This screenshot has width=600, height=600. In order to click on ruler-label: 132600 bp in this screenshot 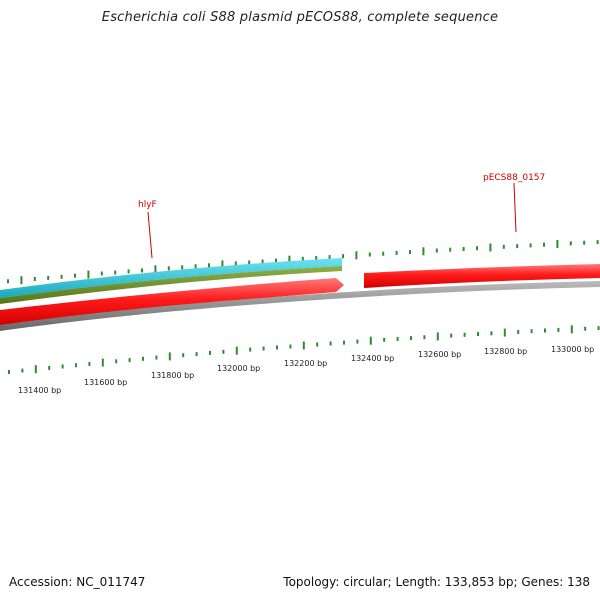, I will do `click(439, 354)`.